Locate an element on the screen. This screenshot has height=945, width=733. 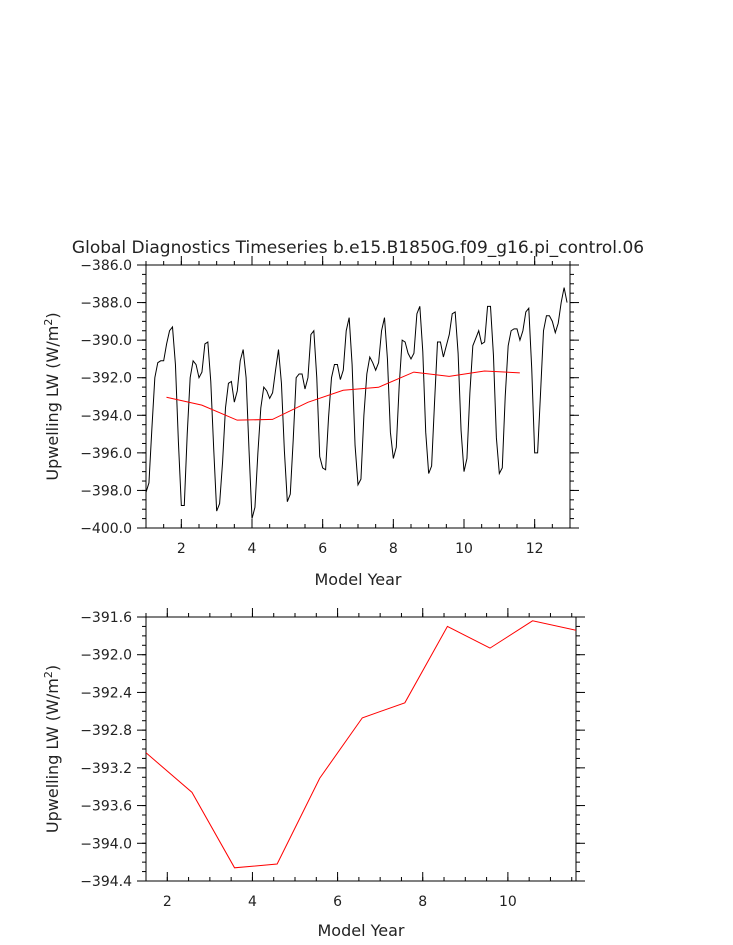
y-tick-label: −388.0 is located at coordinates (106, 304).